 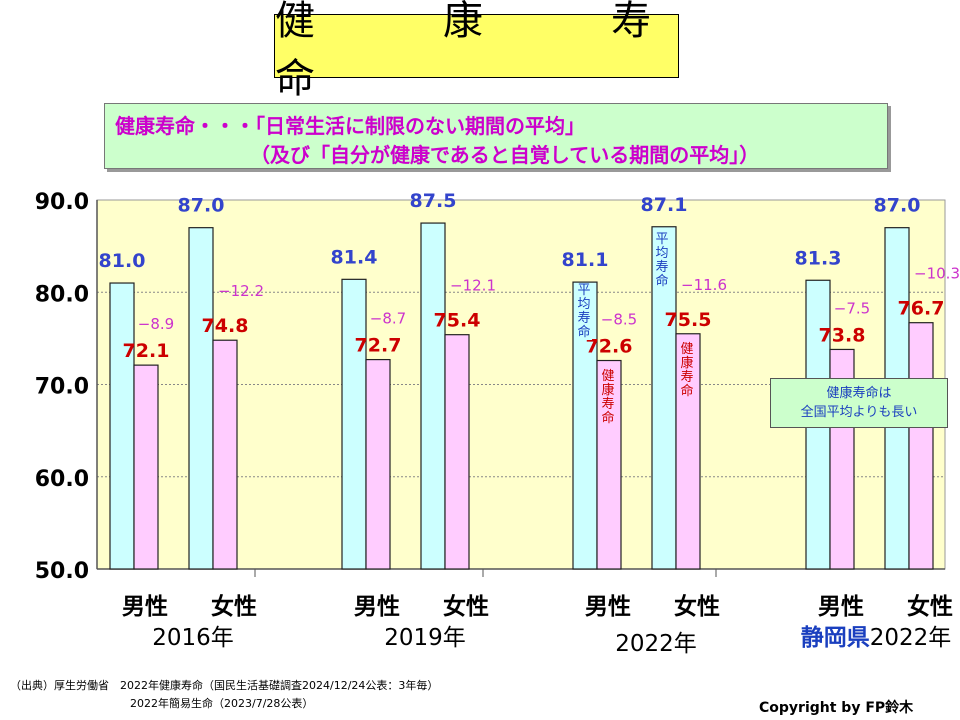 What do you see at coordinates (664, 205) in the screenshot?
I see `female-avg-value: 87.1` at bounding box center [664, 205].